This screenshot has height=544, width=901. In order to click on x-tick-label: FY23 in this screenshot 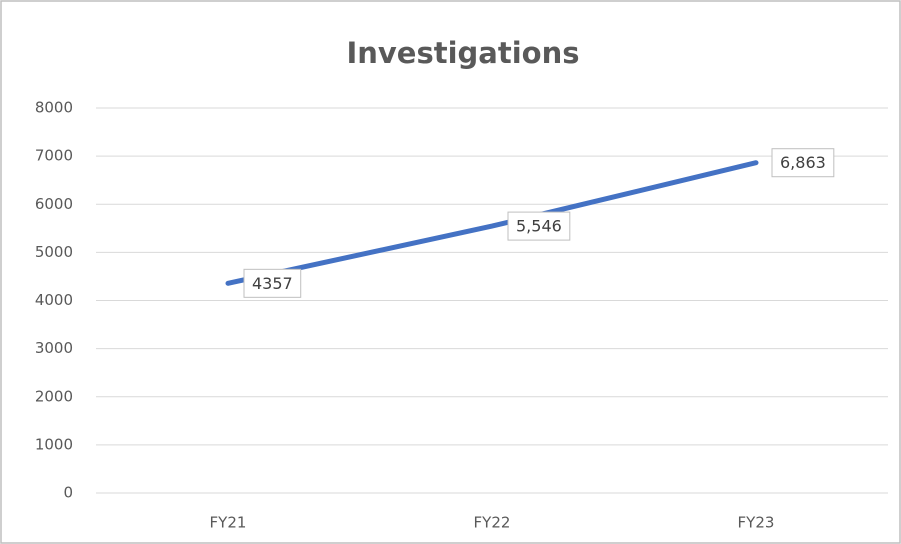, I will do `click(756, 523)`.